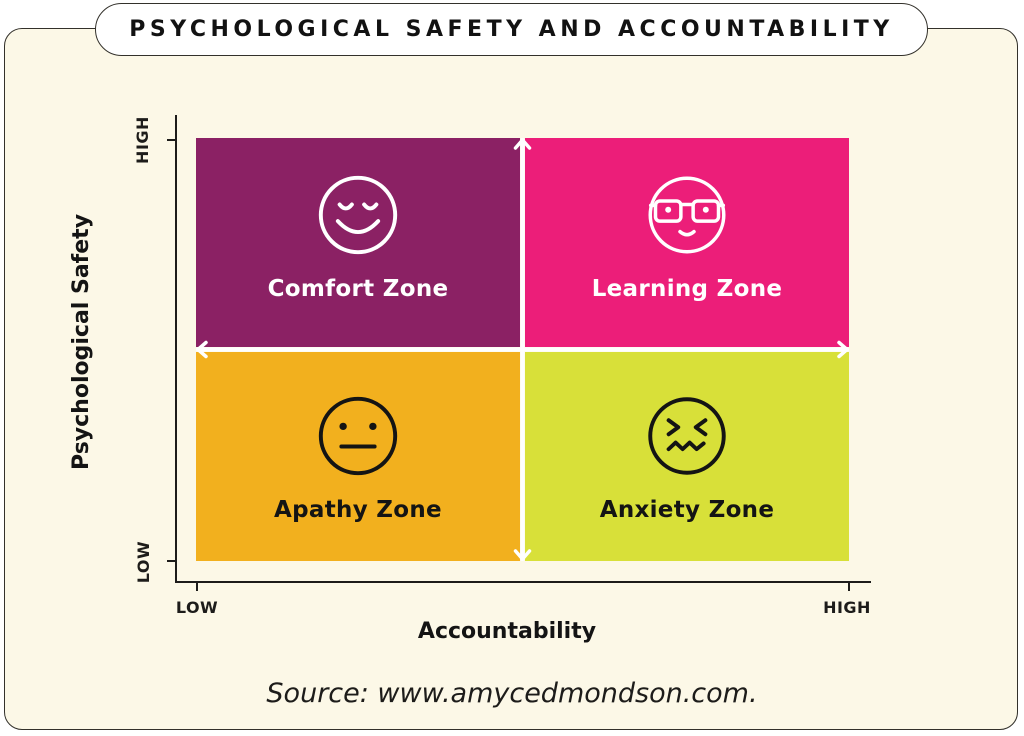  Describe the element at coordinates (143, 562) in the screenshot. I see `y-axis-low-label: LOW` at that location.